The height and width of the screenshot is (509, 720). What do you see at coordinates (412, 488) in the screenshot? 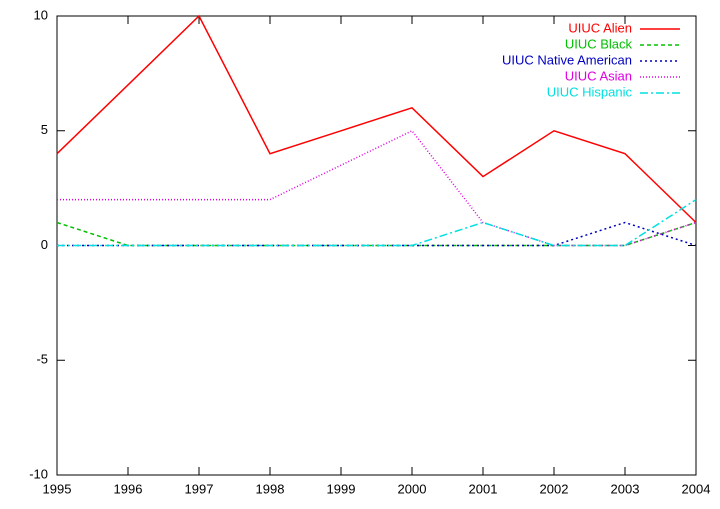
I see `x-tick-label: 2000` at bounding box center [412, 488].